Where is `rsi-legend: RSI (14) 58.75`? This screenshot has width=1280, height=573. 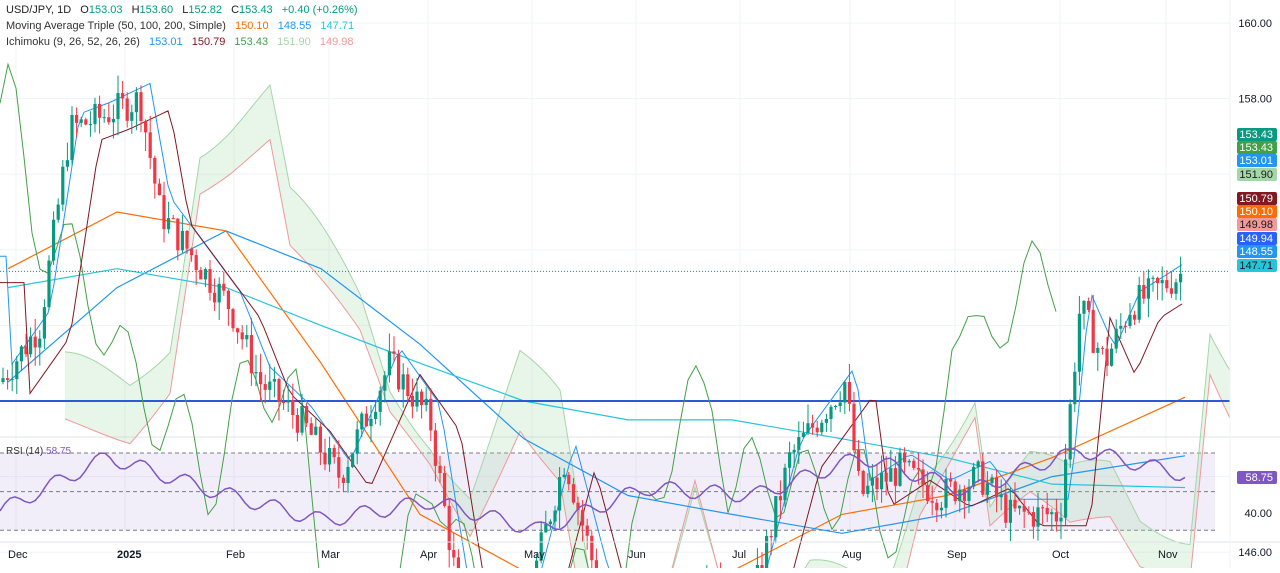 rsi-legend: RSI (14) 58.75 is located at coordinates (38, 451).